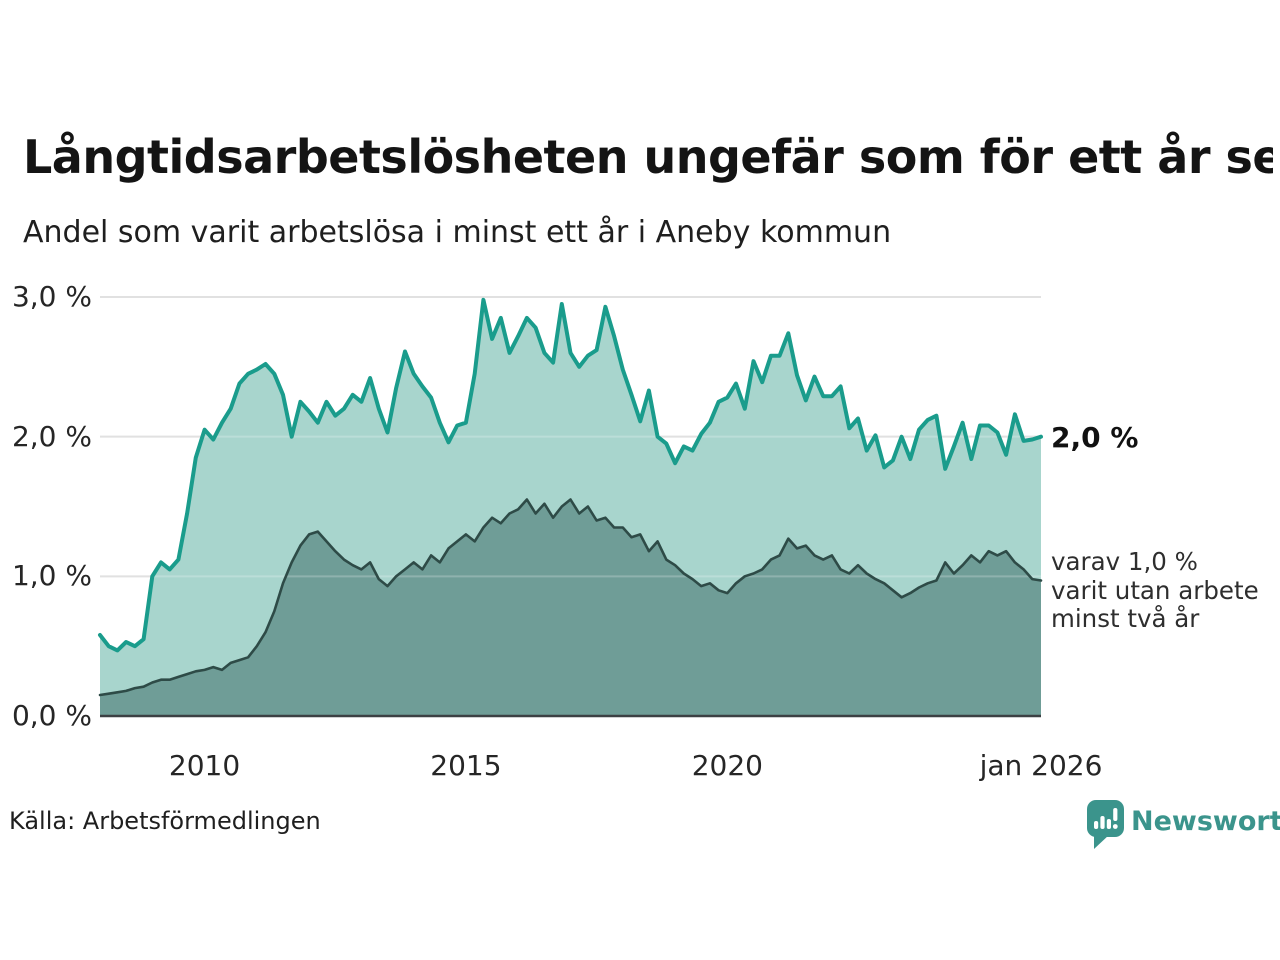  I want to click on x-tick-2010: 2010, so click(204, 765).